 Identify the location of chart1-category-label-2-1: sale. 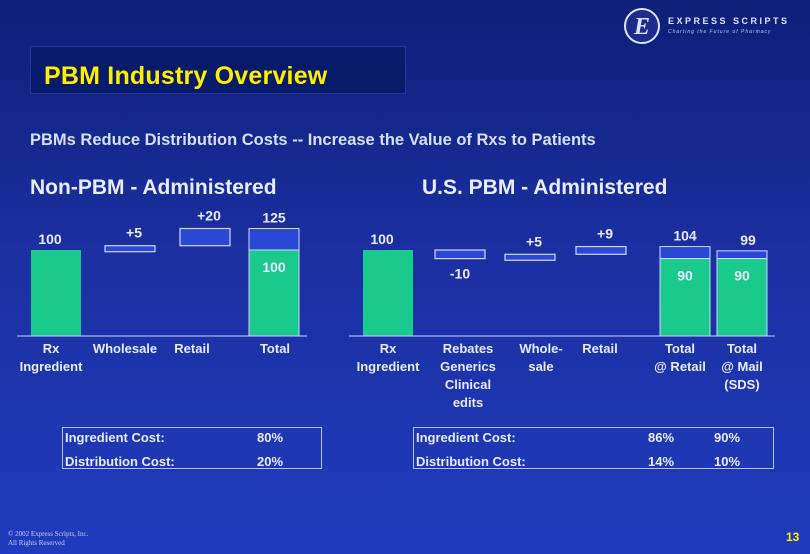
(540, 366).